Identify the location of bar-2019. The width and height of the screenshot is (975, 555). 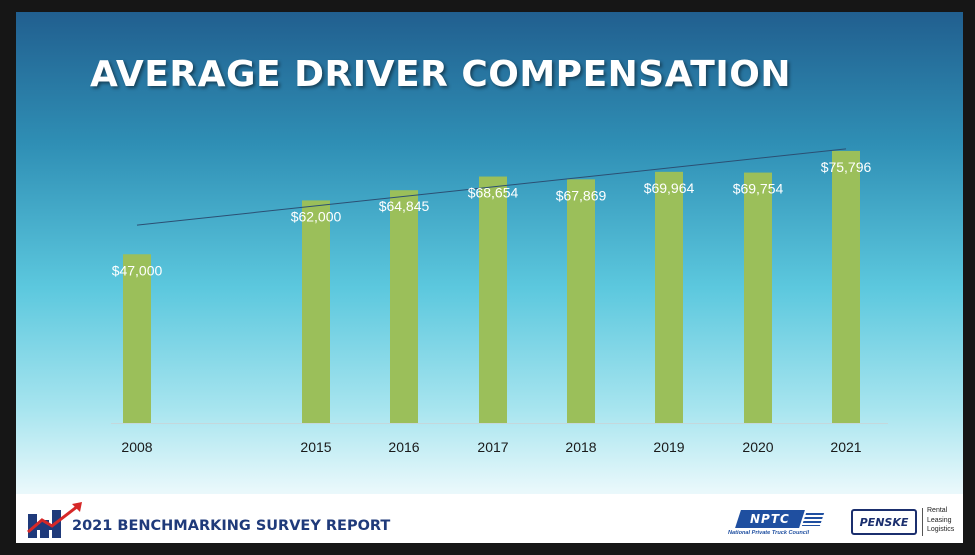
(669, 297).